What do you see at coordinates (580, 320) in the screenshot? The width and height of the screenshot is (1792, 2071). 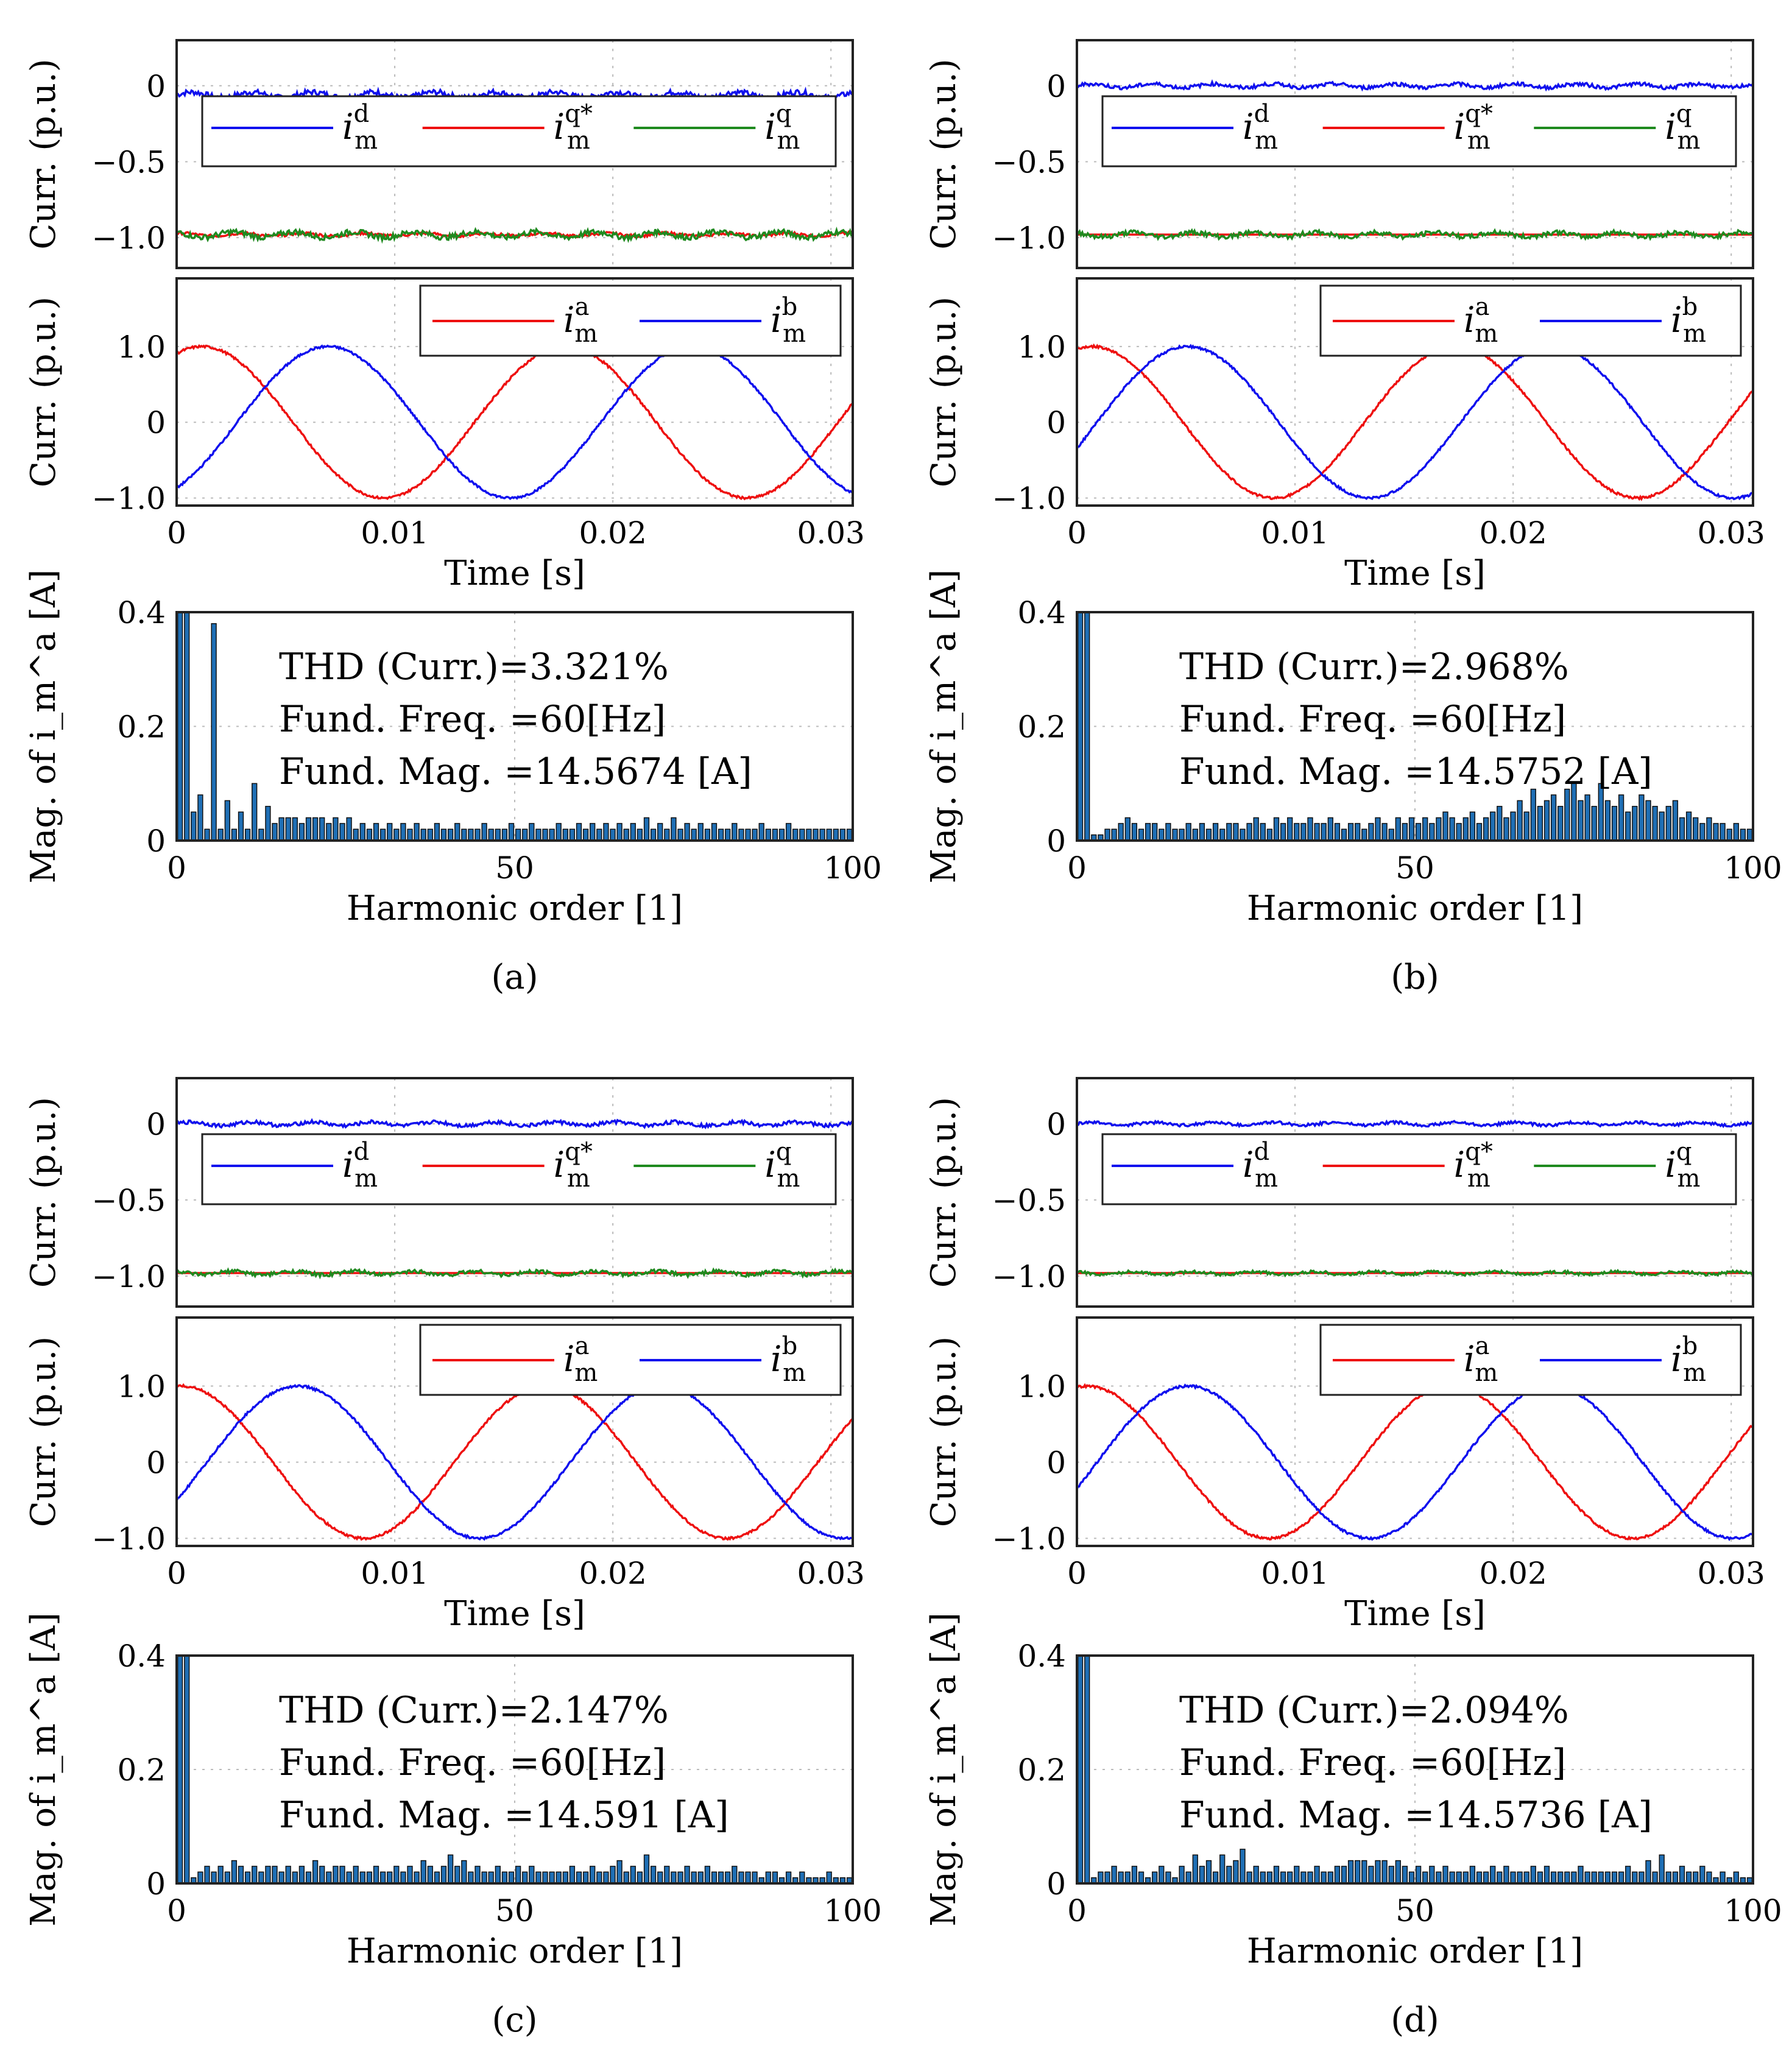 I see `abc-legend-a-label: ia m` at bounding box center [580, 320].